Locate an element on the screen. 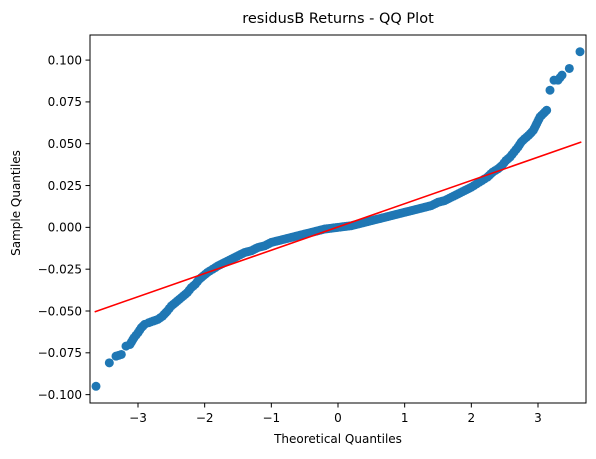  y-tick-label: −0.025 is located at coordinates (60, 269).